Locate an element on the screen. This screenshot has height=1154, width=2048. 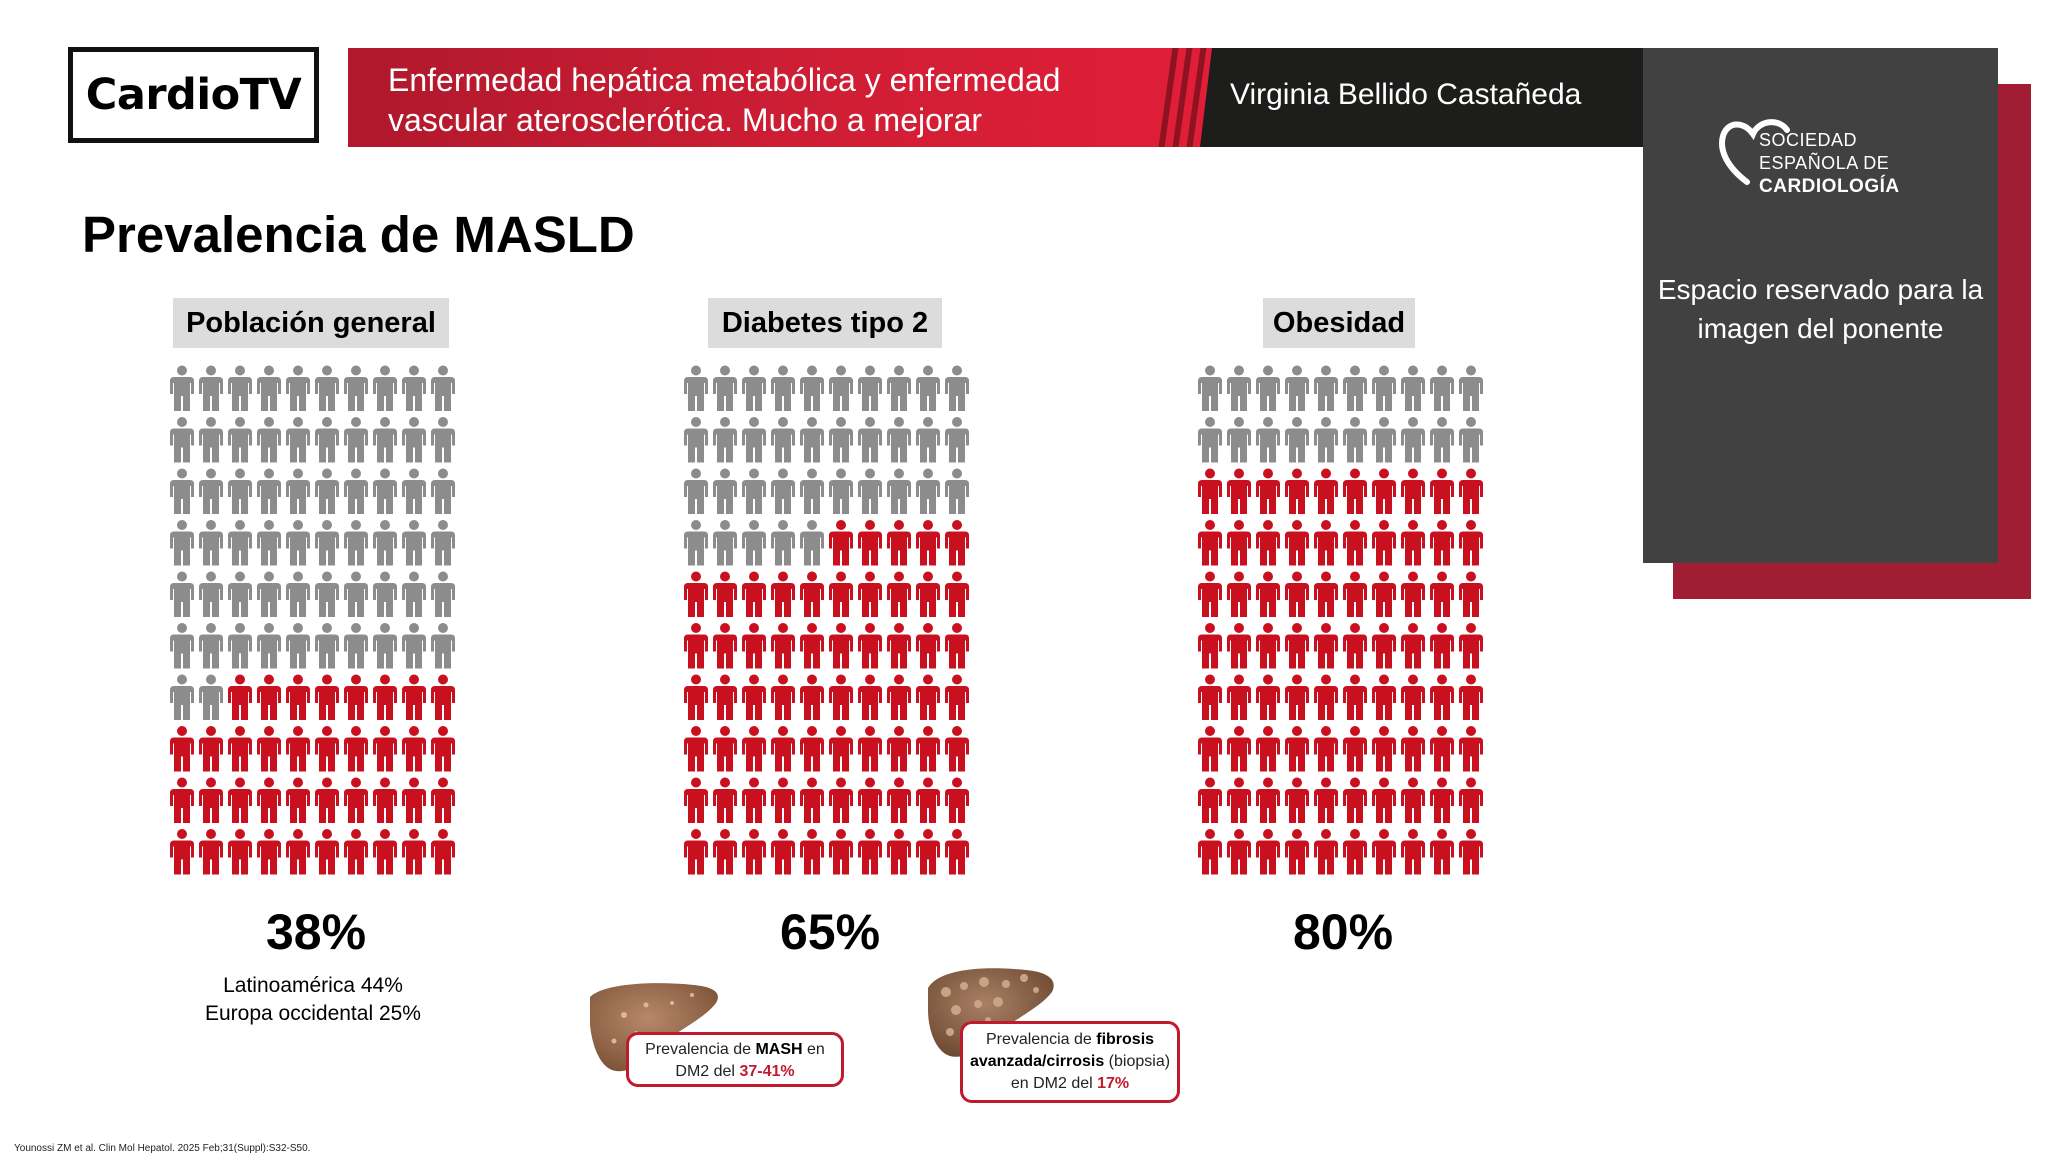
group-label-diabetes: Diabetes tipo 2 is located at coordinates (825, 323).